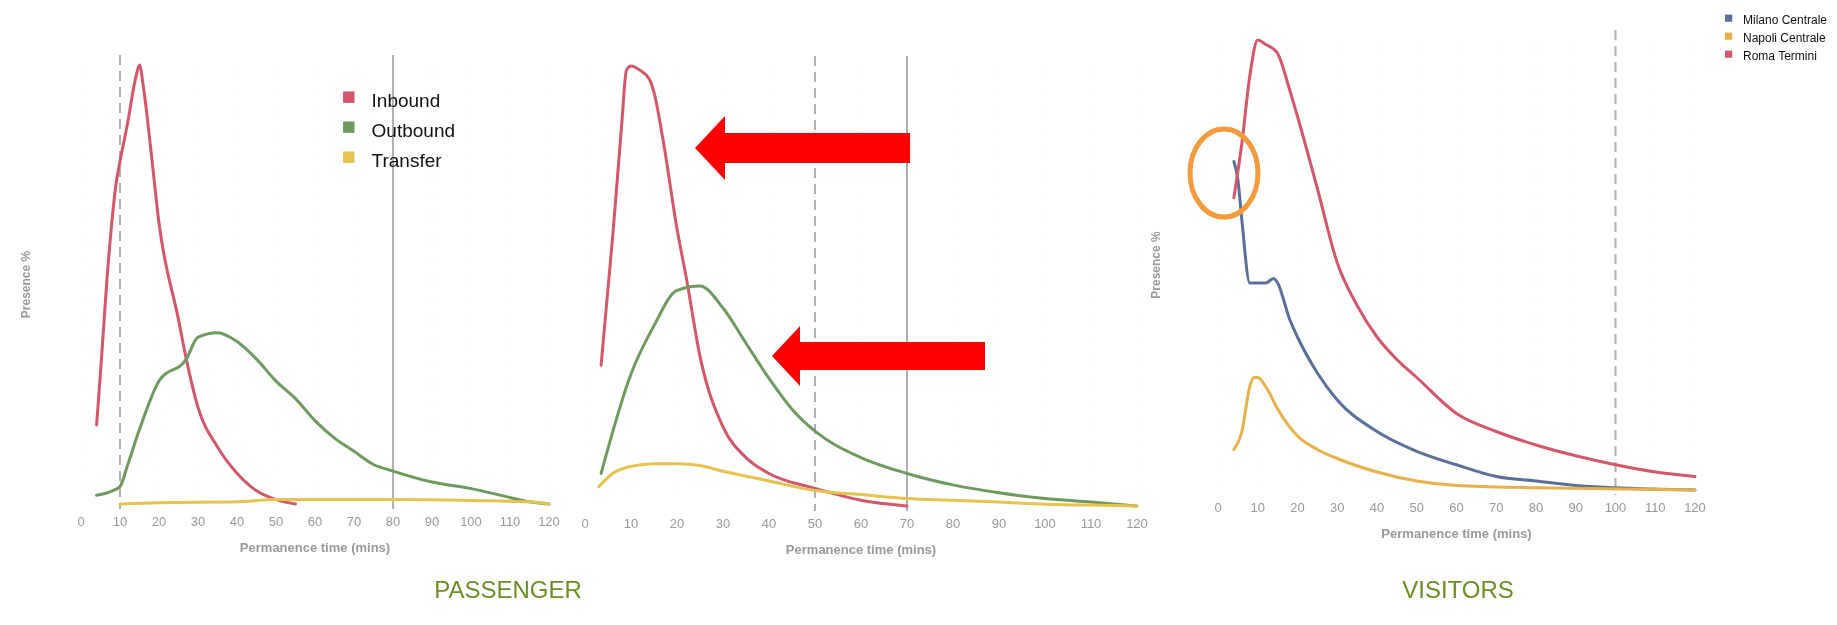 The height and width of the screenshot is (625, 1837). I want to click on legend-label: Roma Termini, so click(1780, 56).